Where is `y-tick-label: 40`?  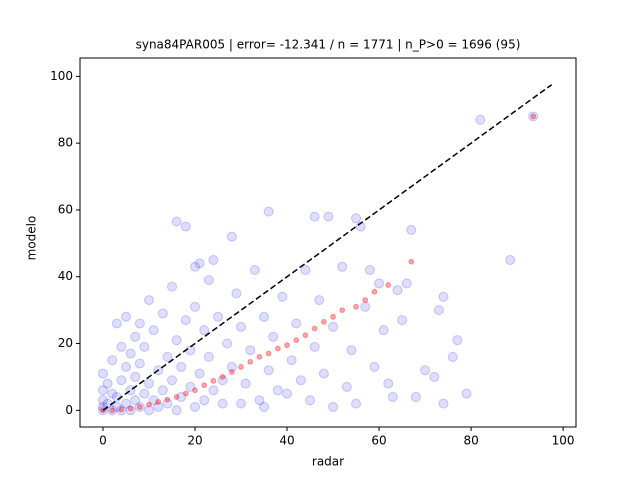 y-tick-label: 40 is located at coordinates (65, 276).